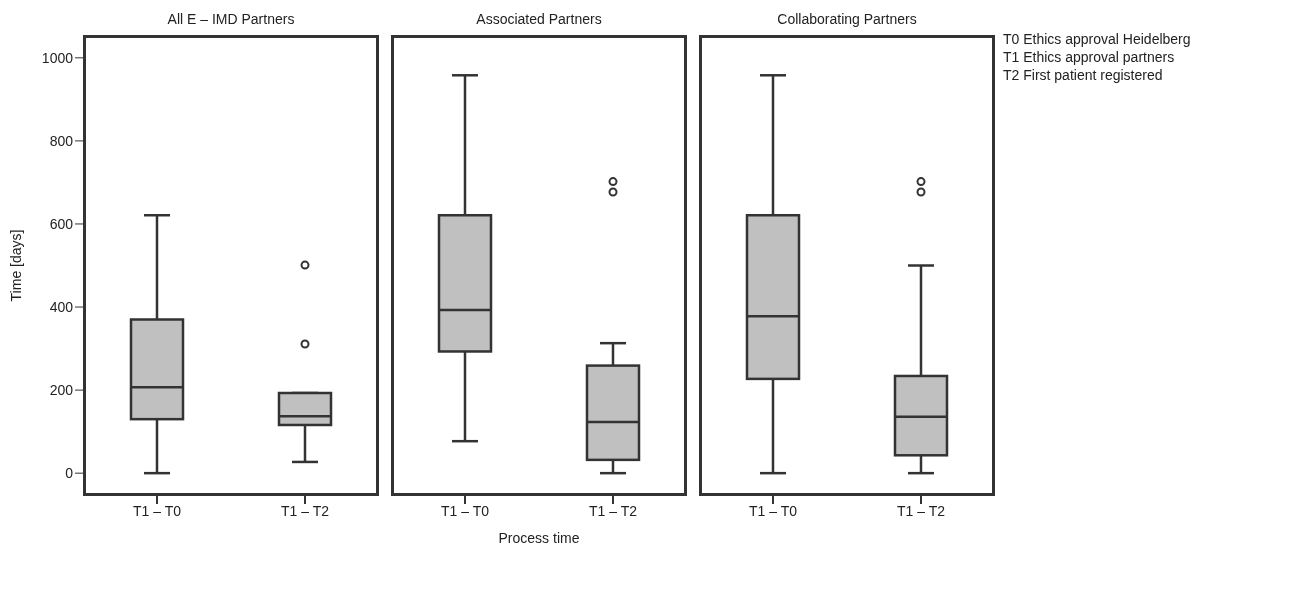 Image resolution: width=1309 pixels, height=596 pixels. Describe the element at coordinates (539, 19) in the screenshot. I see `chart-title: Associated Partners` at that location.